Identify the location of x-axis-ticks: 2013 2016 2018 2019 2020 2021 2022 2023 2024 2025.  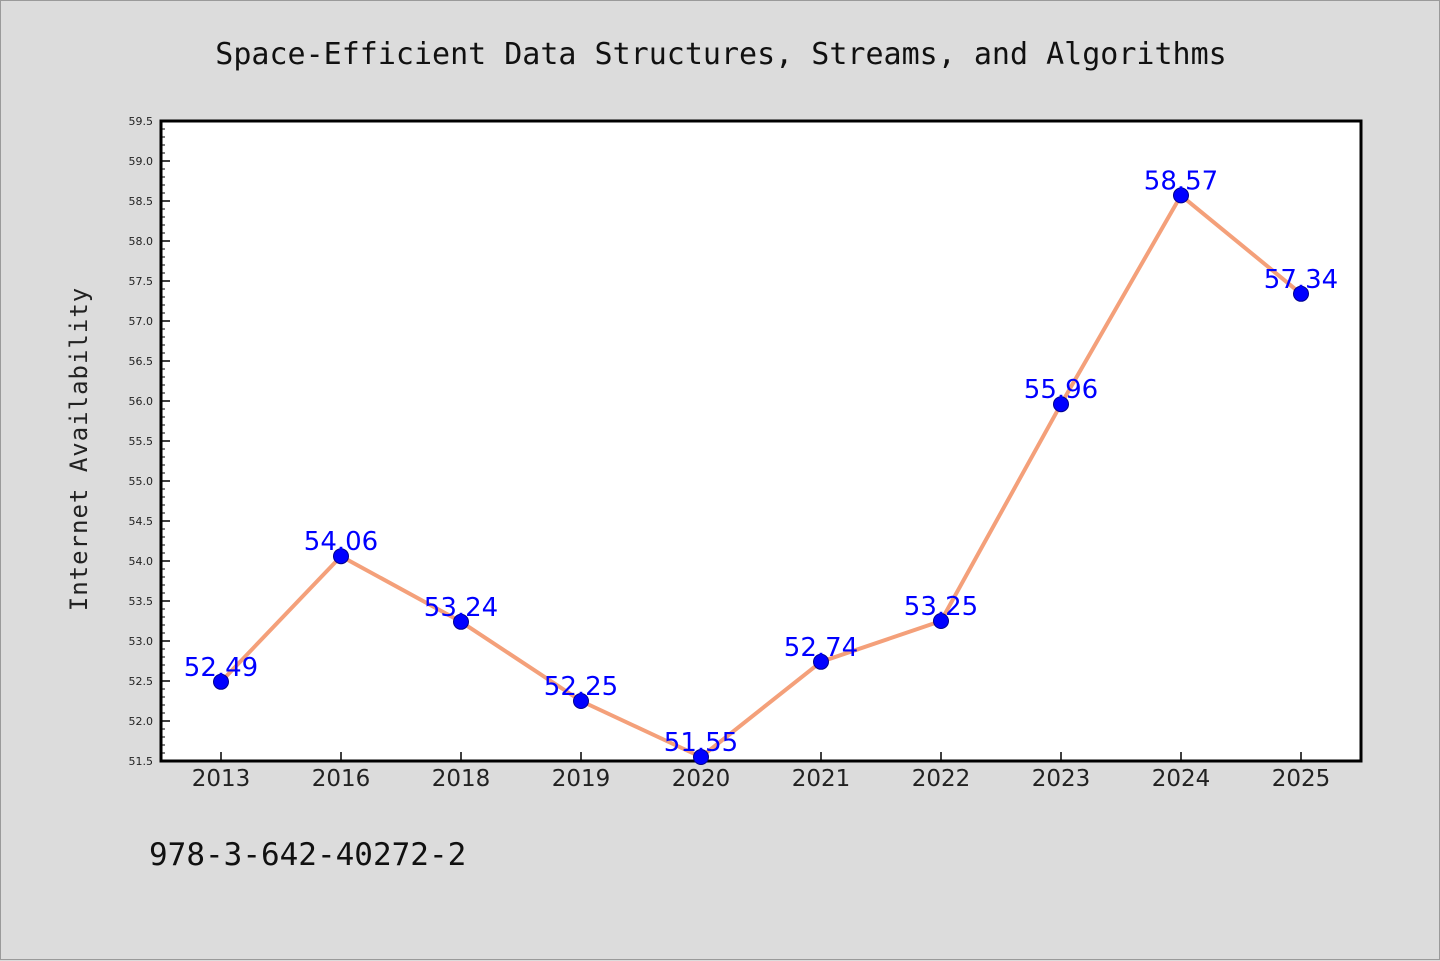
(761, 772).